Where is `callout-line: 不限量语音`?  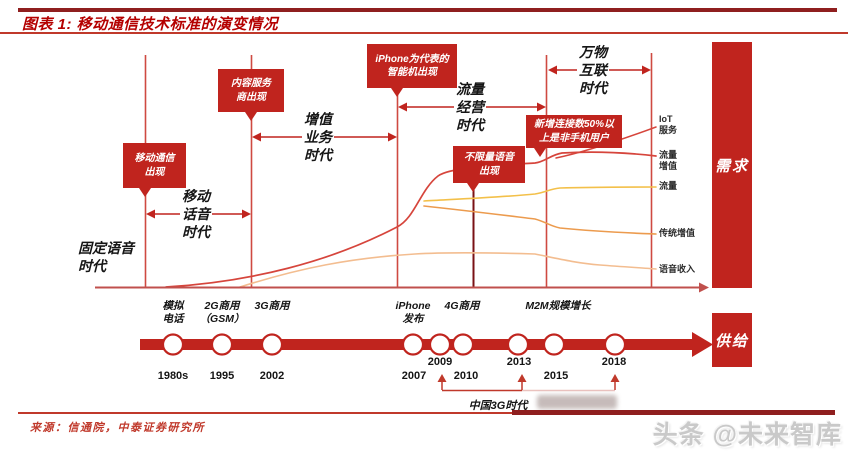 callout-line: 不限量语音 is located at coordinates (489, 158).